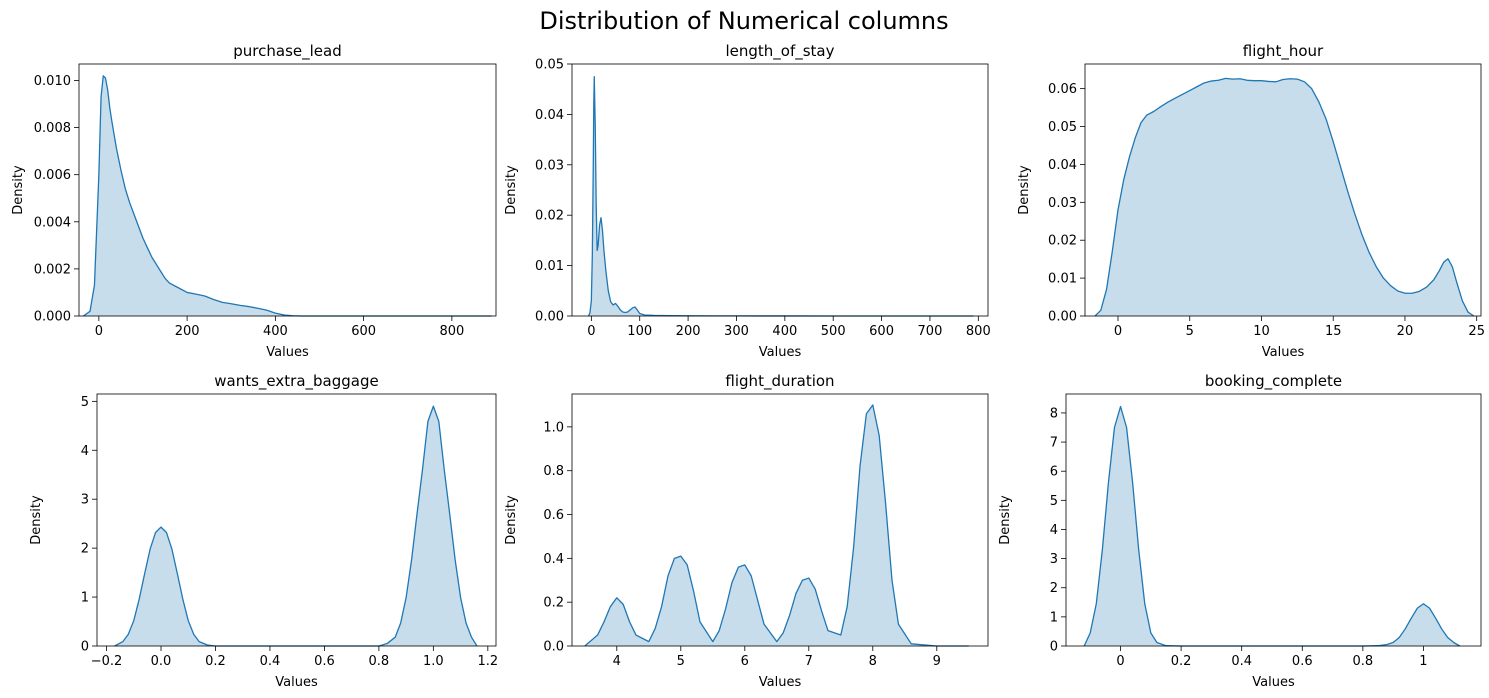  What do you see at coordinates (52, 175) in the screenshot?
I see `y-tick-label: 0.006` at bounding box center [52, 175].